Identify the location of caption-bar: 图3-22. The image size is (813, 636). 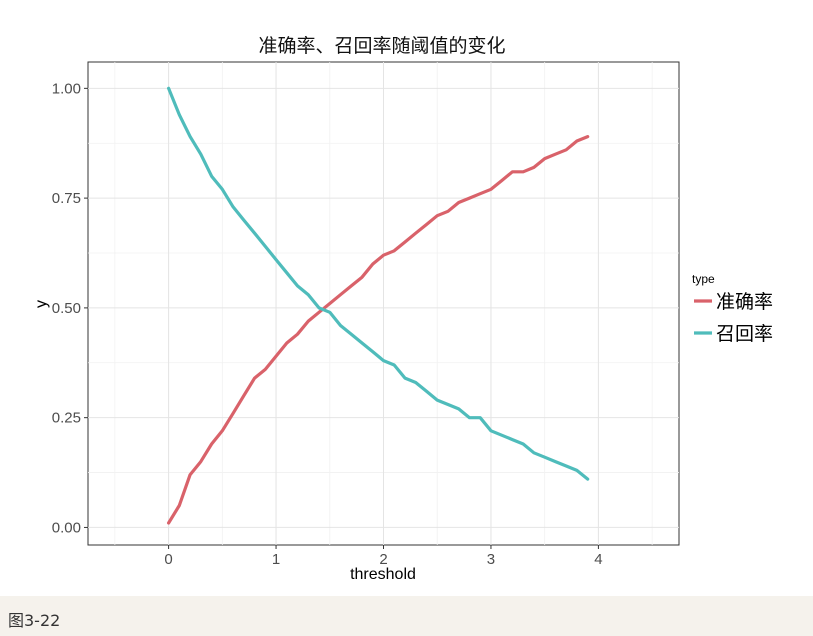
(406, 616).